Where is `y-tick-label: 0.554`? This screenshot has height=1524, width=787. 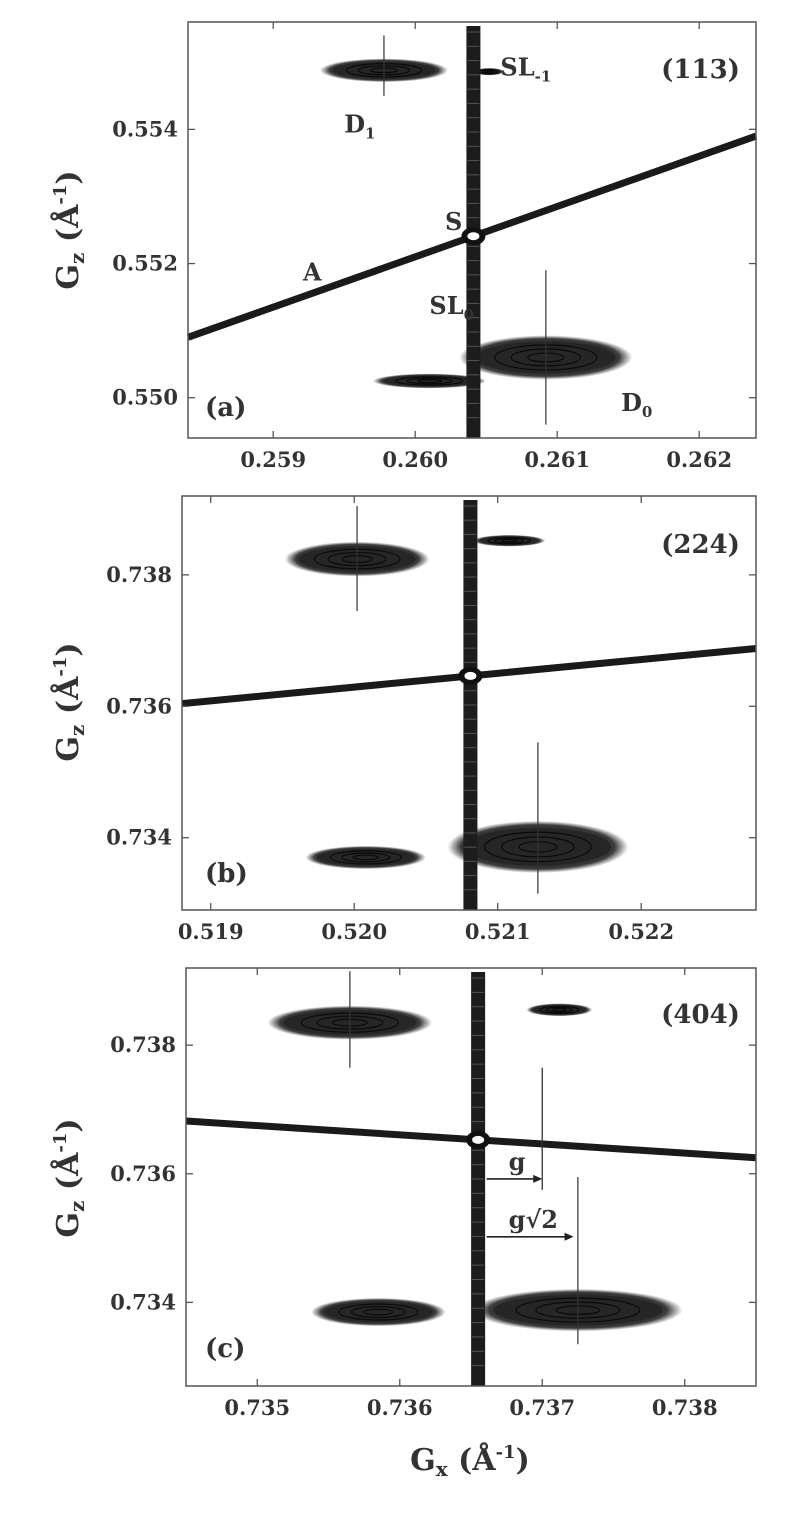 y-tick-label: 0.554 is located at coordinates (145, 128).